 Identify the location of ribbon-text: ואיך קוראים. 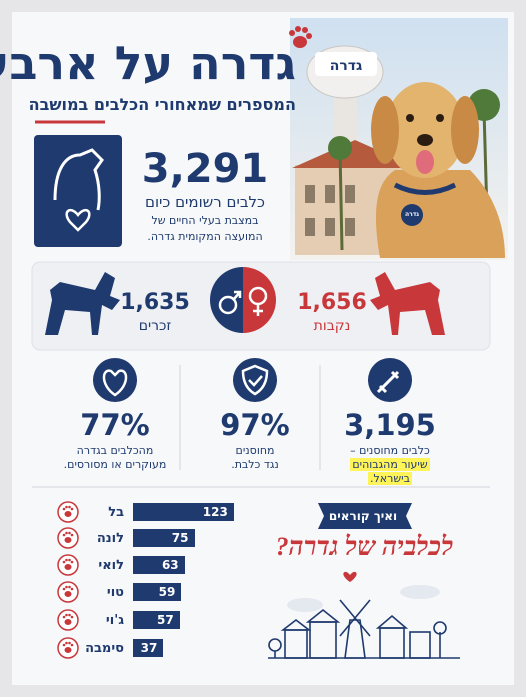
(363, 516).